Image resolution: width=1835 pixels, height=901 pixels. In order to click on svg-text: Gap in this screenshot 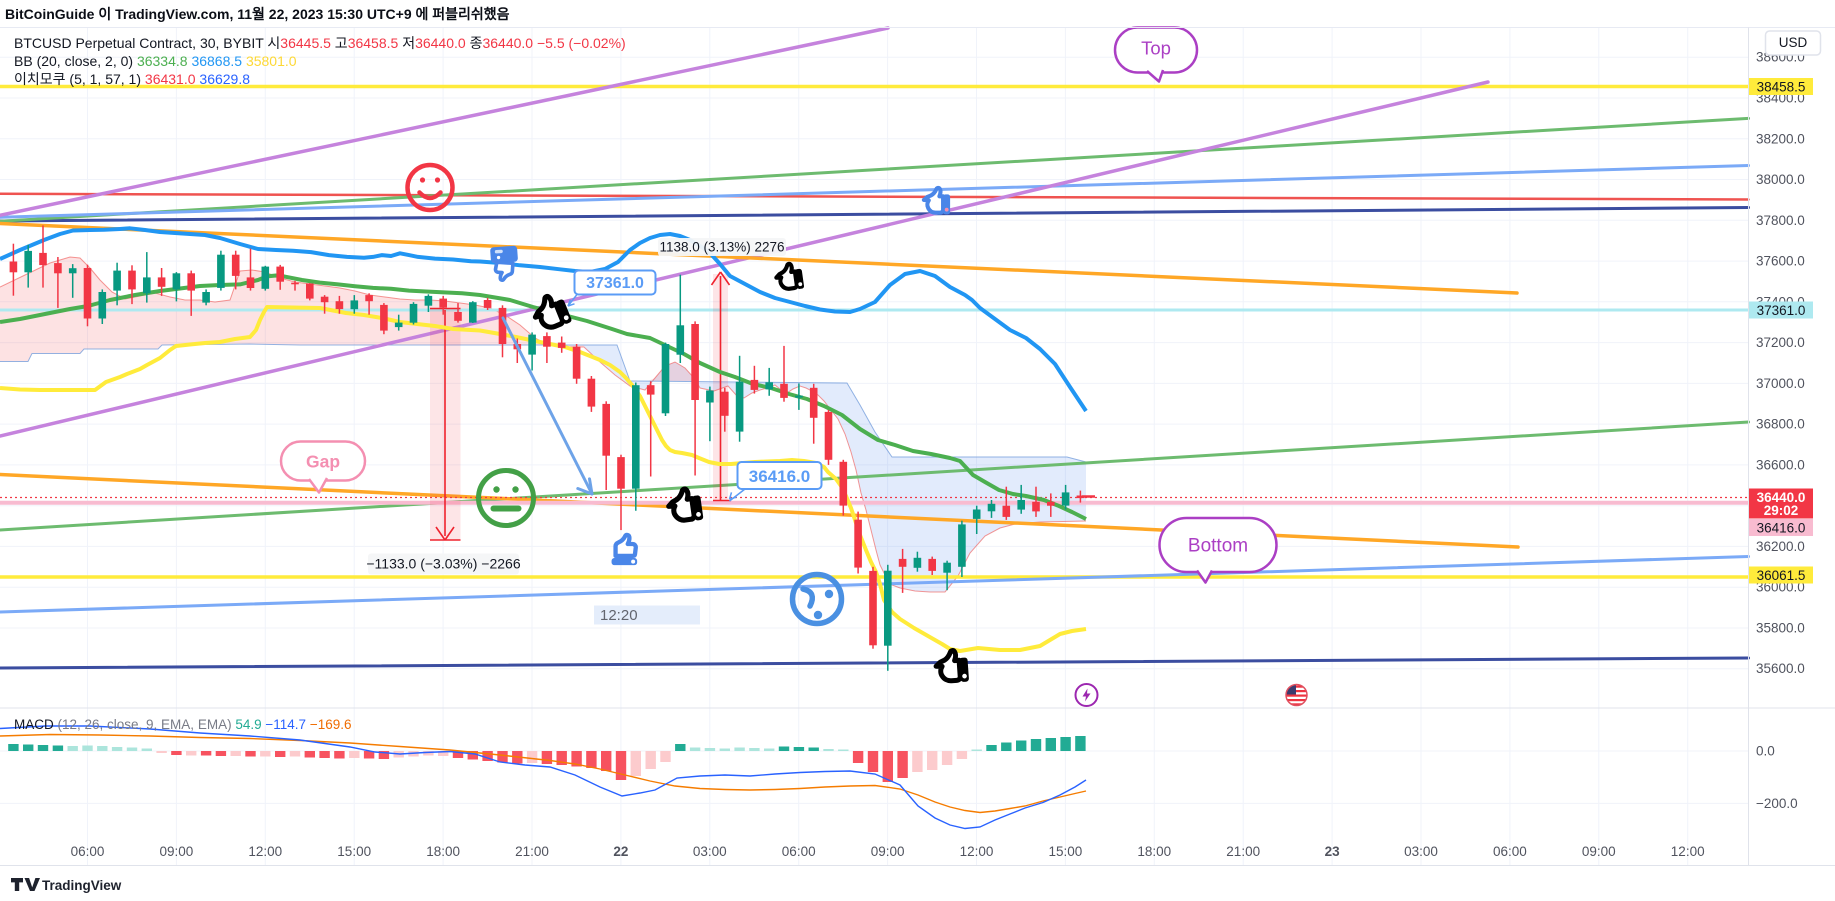, I will do `click(323, 462)`.